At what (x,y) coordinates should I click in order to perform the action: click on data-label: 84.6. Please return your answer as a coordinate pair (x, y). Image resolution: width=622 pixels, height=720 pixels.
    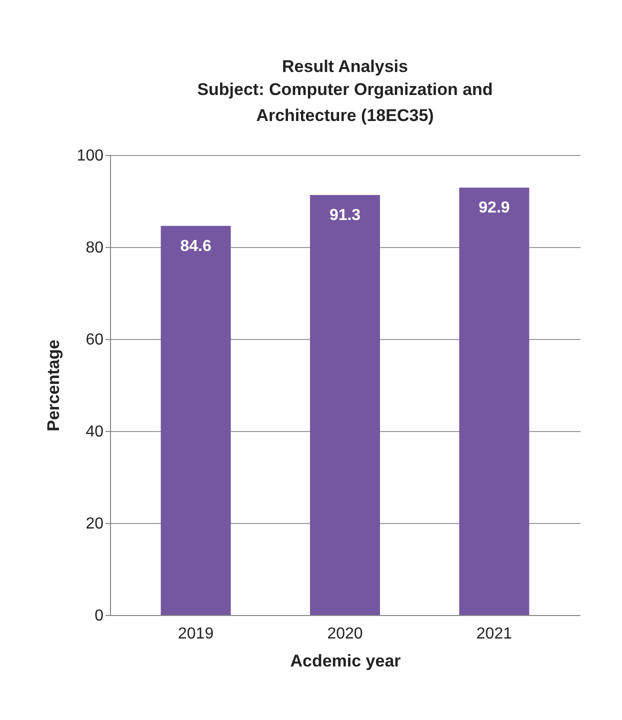
    Looking at the image, I should click on (196, 246).